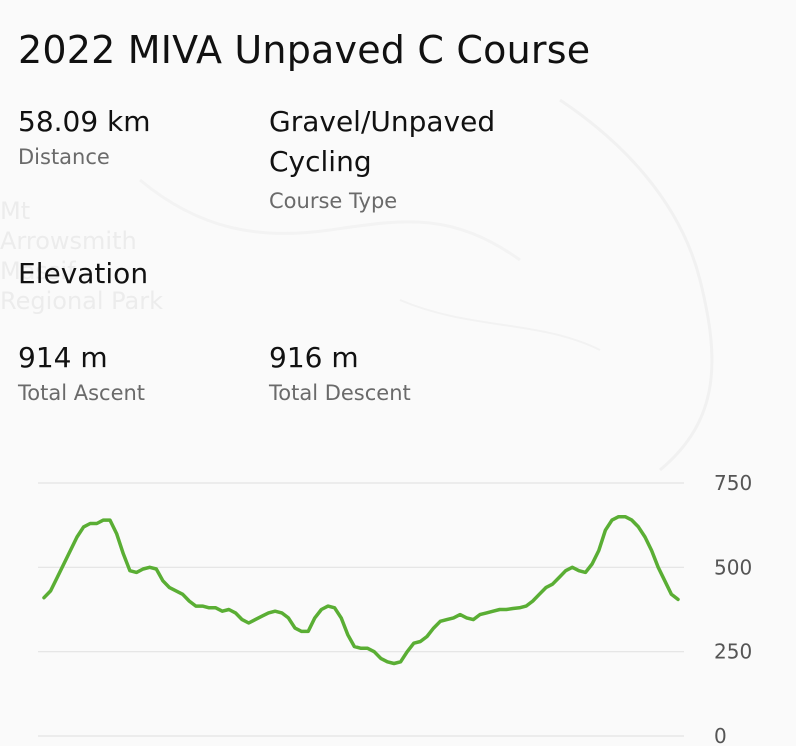 This screenshot has height=746, width=796. Describe the element at coordinates (333, 201) in the screenshot. I see `course-type-label: Course Type` at that location.